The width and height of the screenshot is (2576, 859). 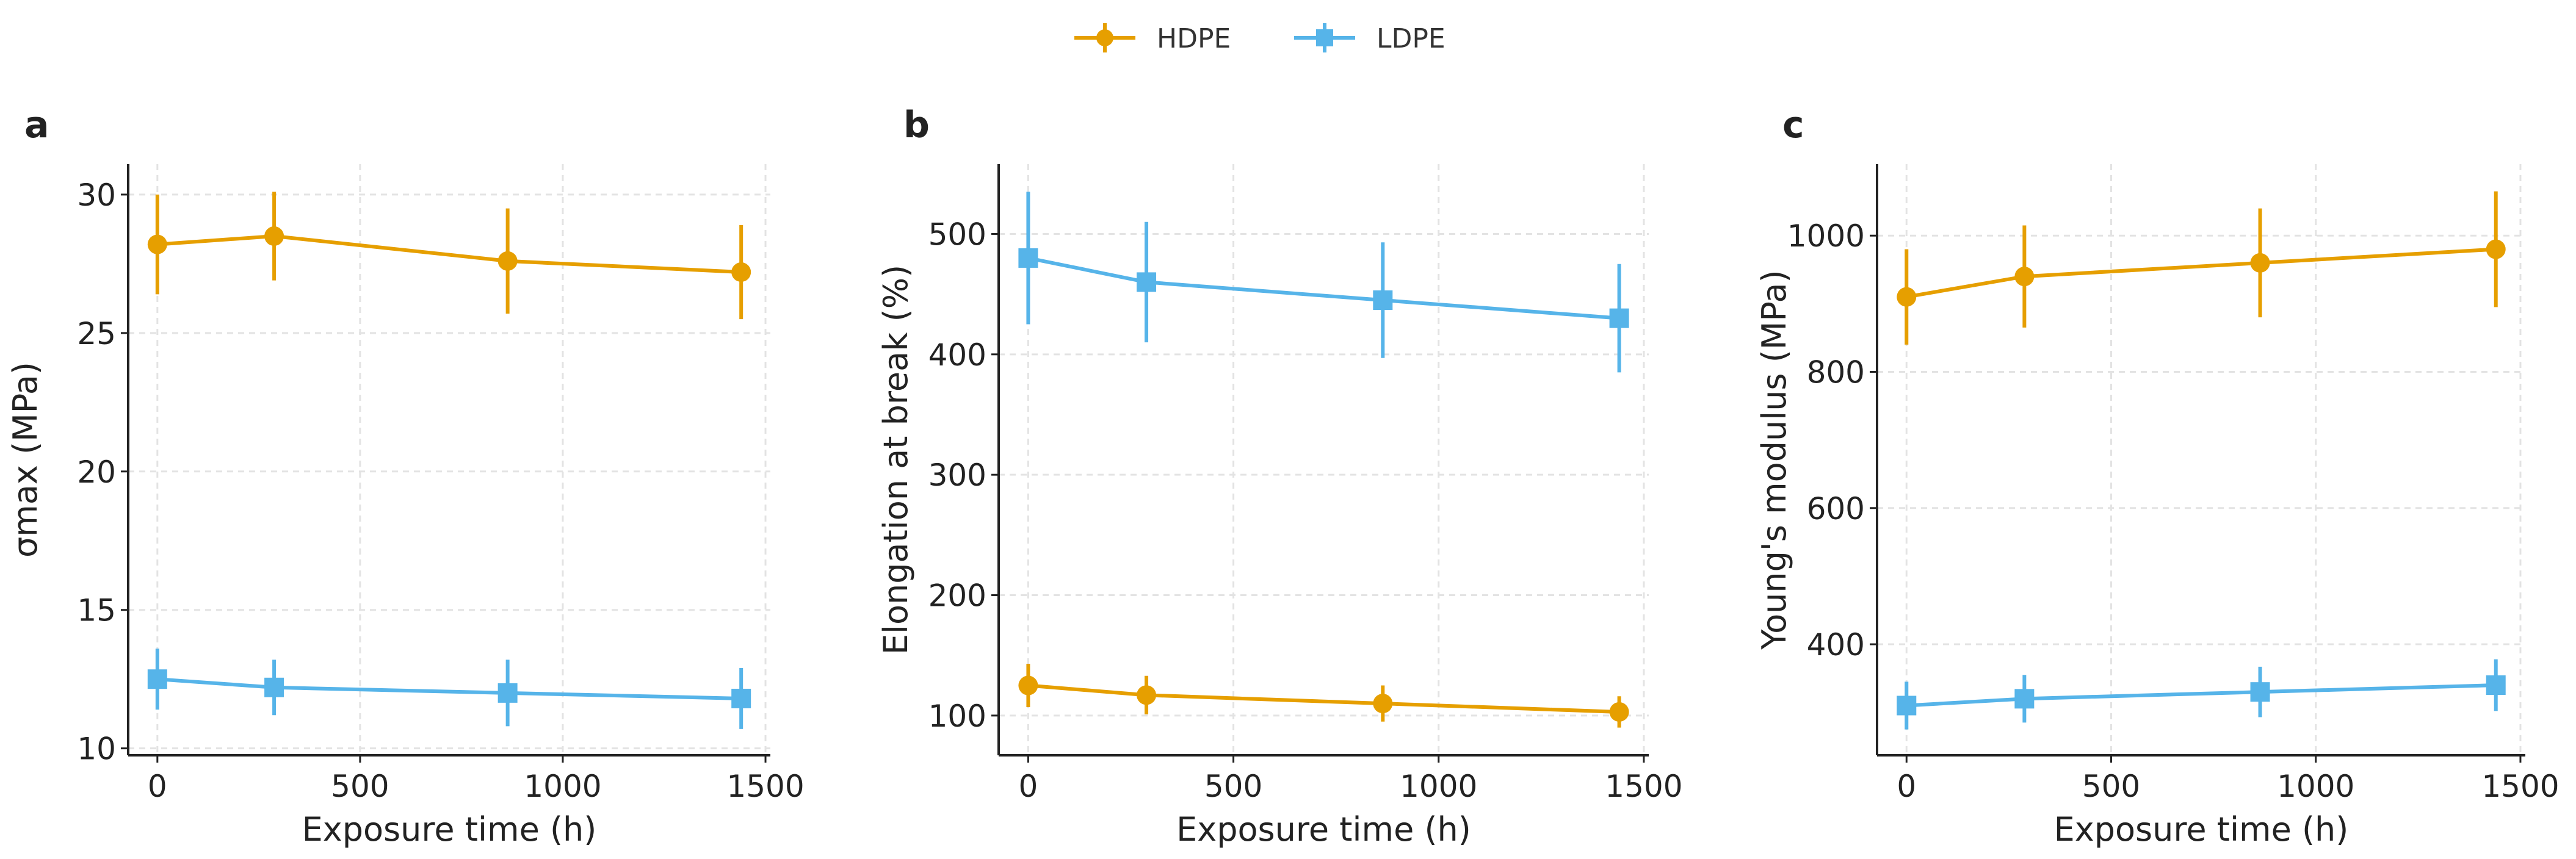 I want to click on legend-hdpe-marker, so click(x=1104, y=37).